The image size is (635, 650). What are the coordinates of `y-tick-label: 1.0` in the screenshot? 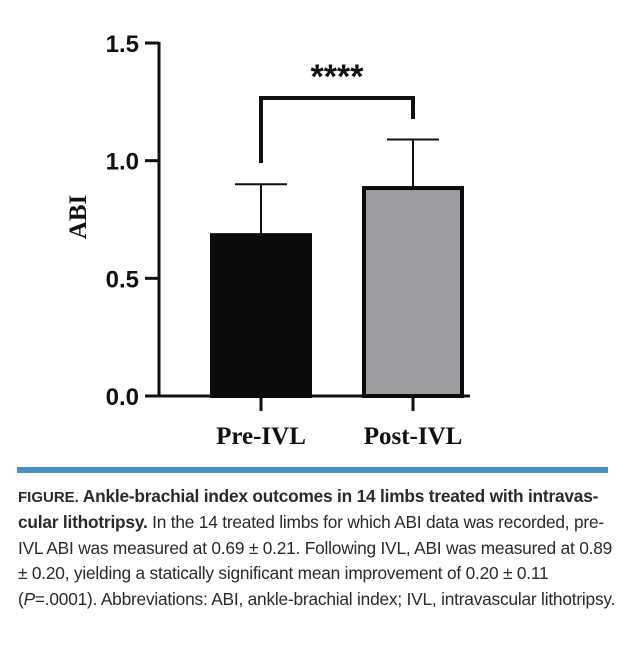 It's located at (122, 162).